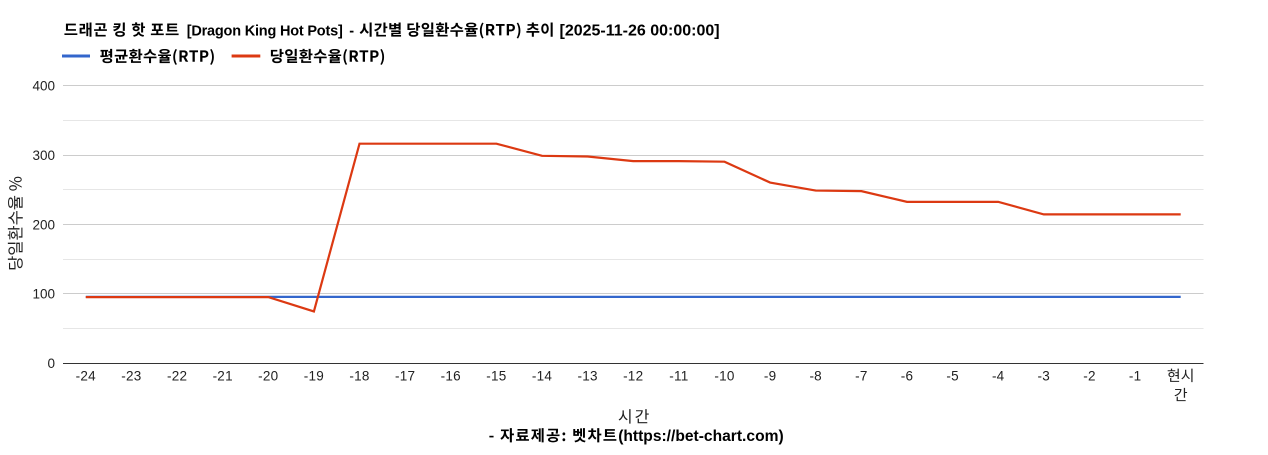  I want to click on svg-text: -21, so click(223, 375).